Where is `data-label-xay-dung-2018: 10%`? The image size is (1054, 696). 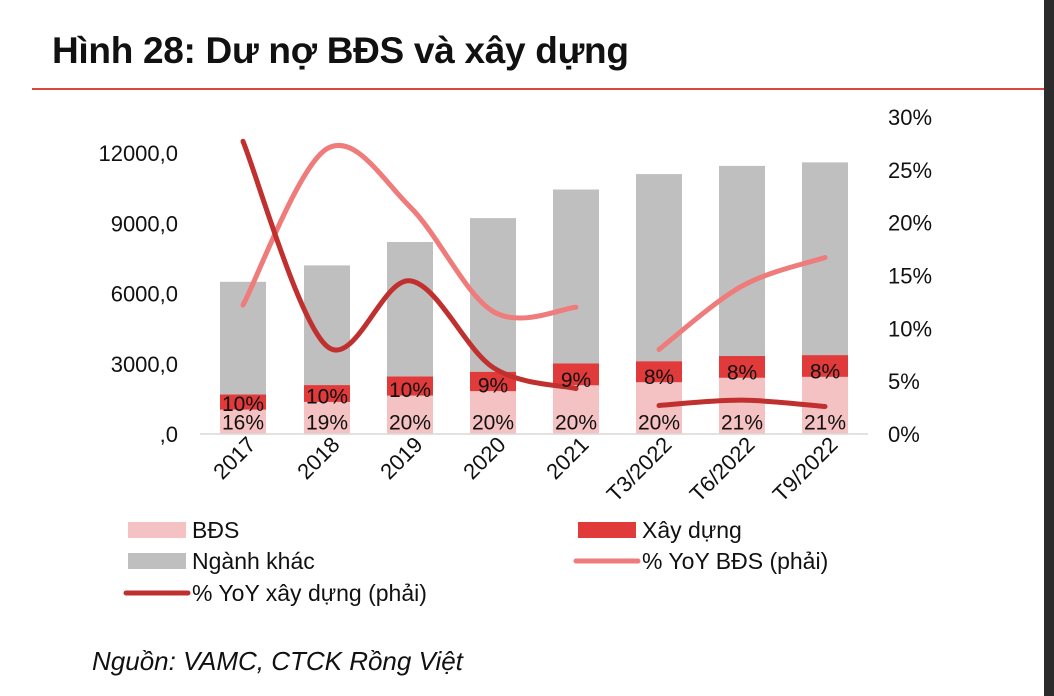
data-label-xay-dung-2018: 10% is located at coordinates (327, 396).